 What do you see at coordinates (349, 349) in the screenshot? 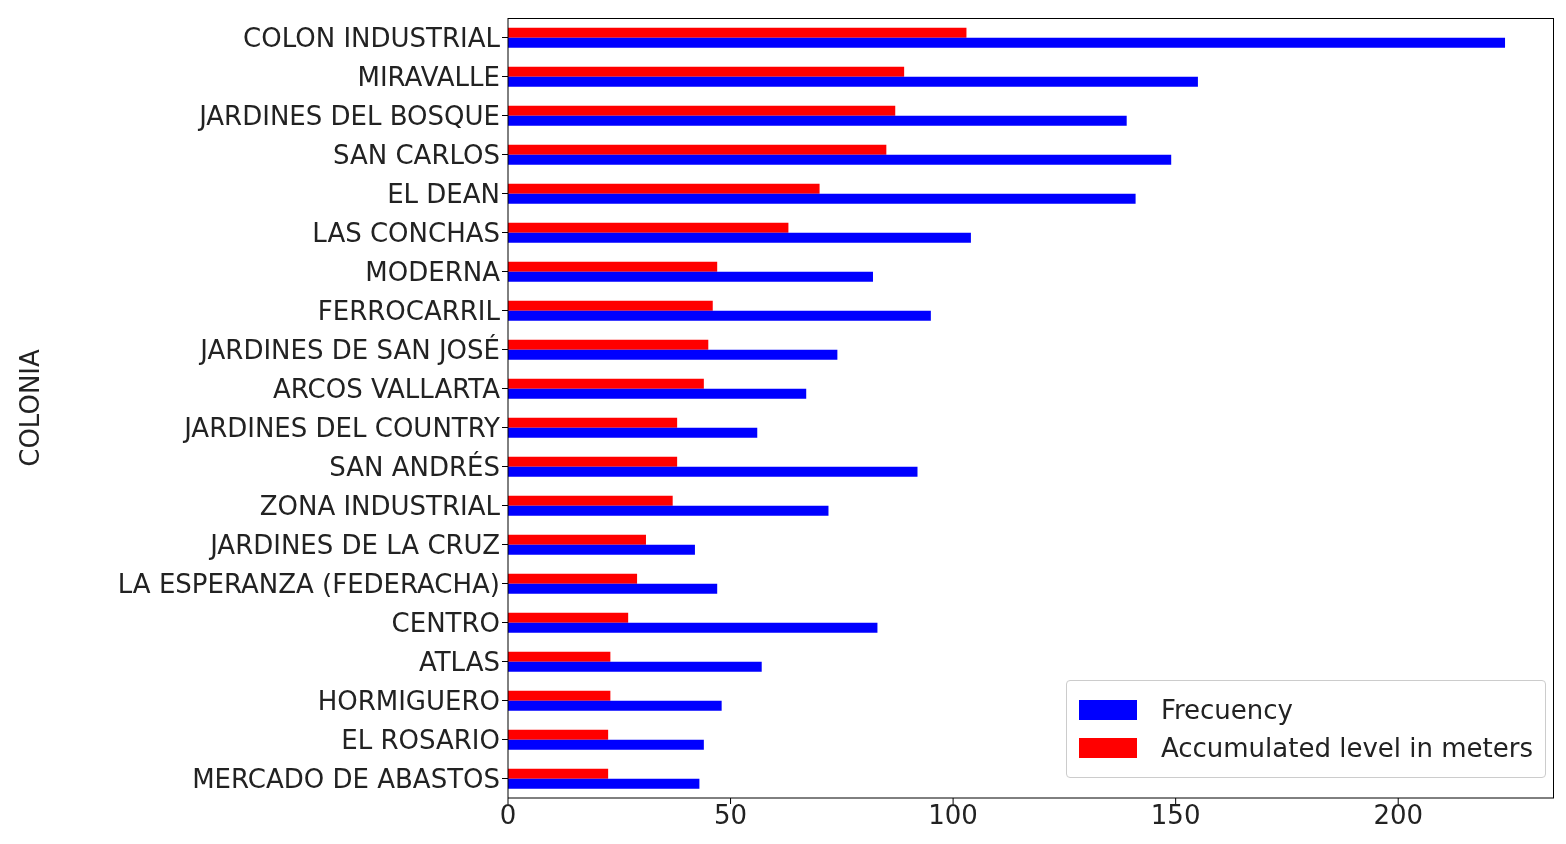
I see `y-tick-label: JARDINES DE SAN JOSÉ` at bounding box center [349, 349].